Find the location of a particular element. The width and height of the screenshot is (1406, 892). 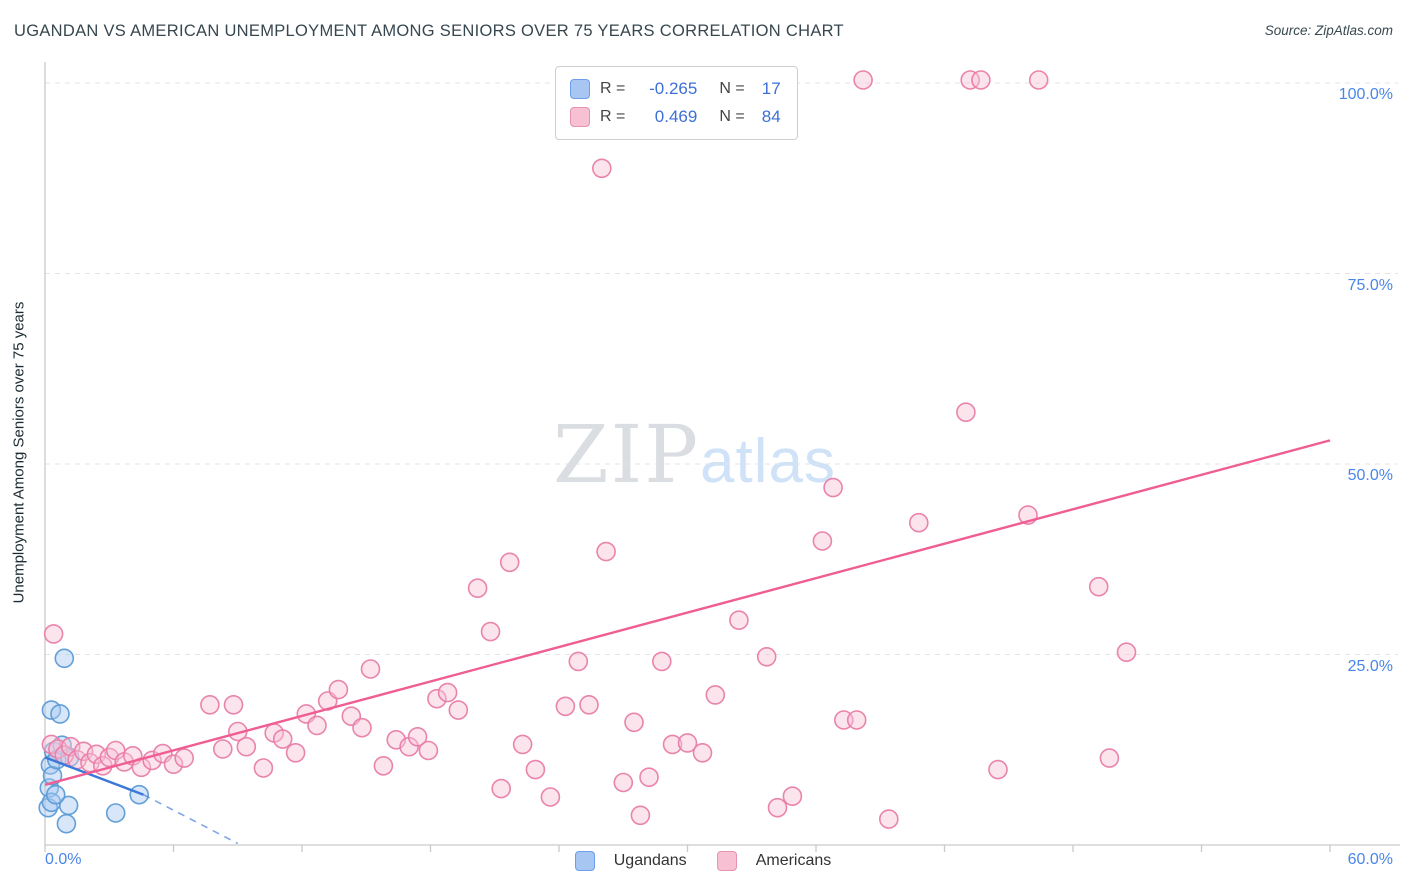

y-tick-label-75: 75.0% is located at coordinates (1370, 285).